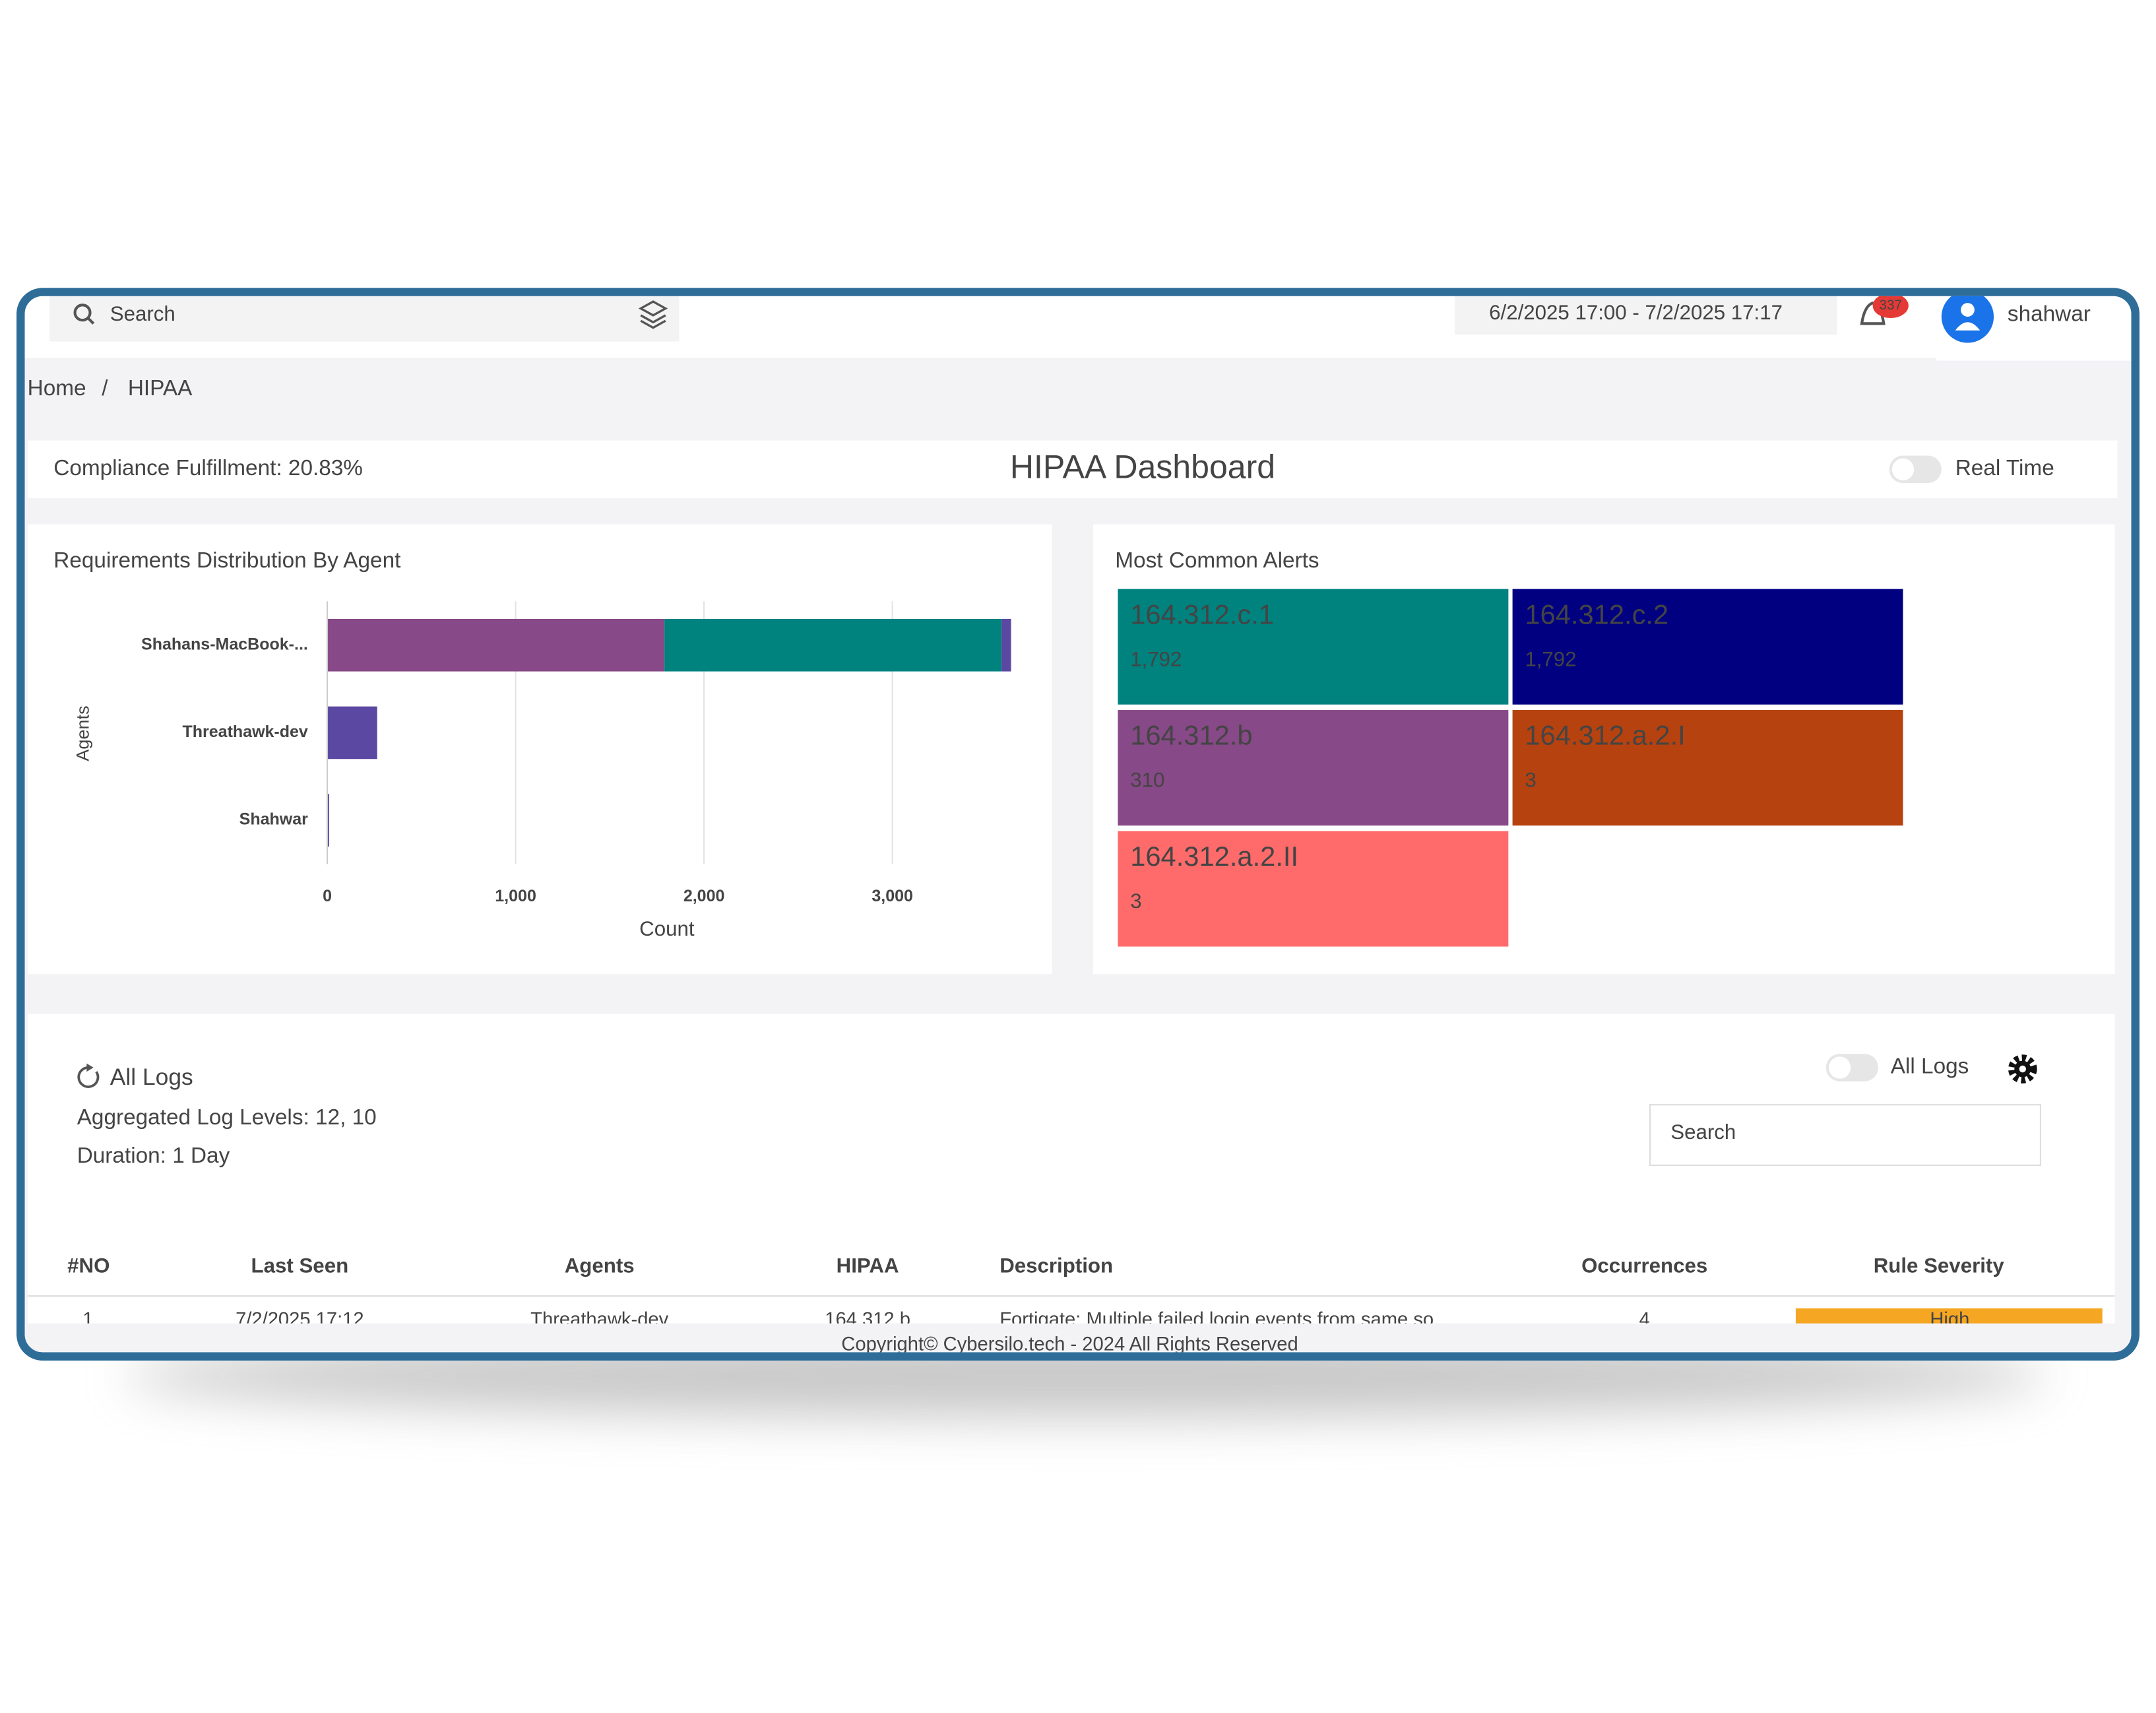 The height and width of the screenshot is (1713, 2156). Describe the element at coordinates (1873, 313) in the screenshot. I see `bell-icon` at that location.